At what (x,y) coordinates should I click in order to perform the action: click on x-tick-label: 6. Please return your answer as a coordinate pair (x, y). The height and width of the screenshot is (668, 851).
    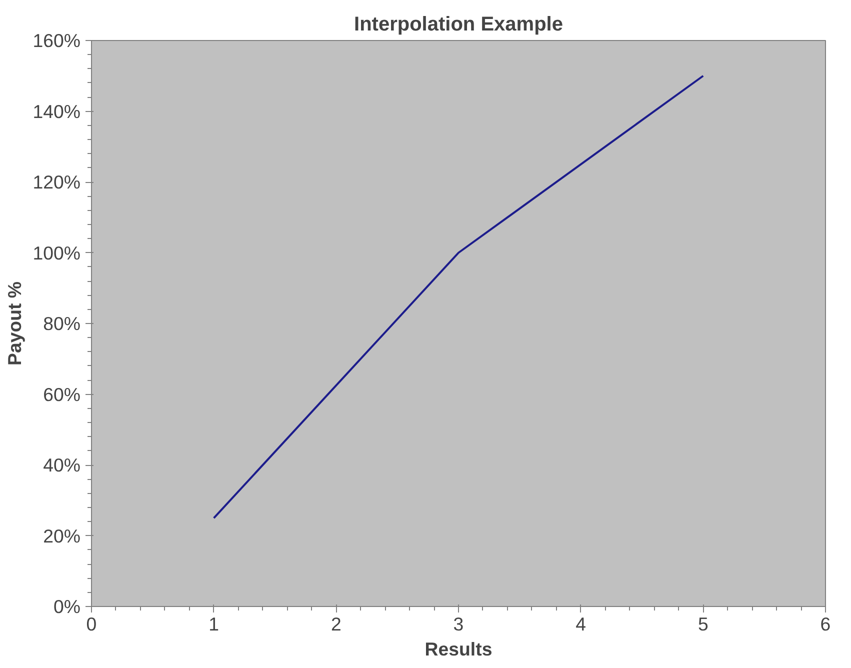
    Looking at the image, I should click on (825, 624).